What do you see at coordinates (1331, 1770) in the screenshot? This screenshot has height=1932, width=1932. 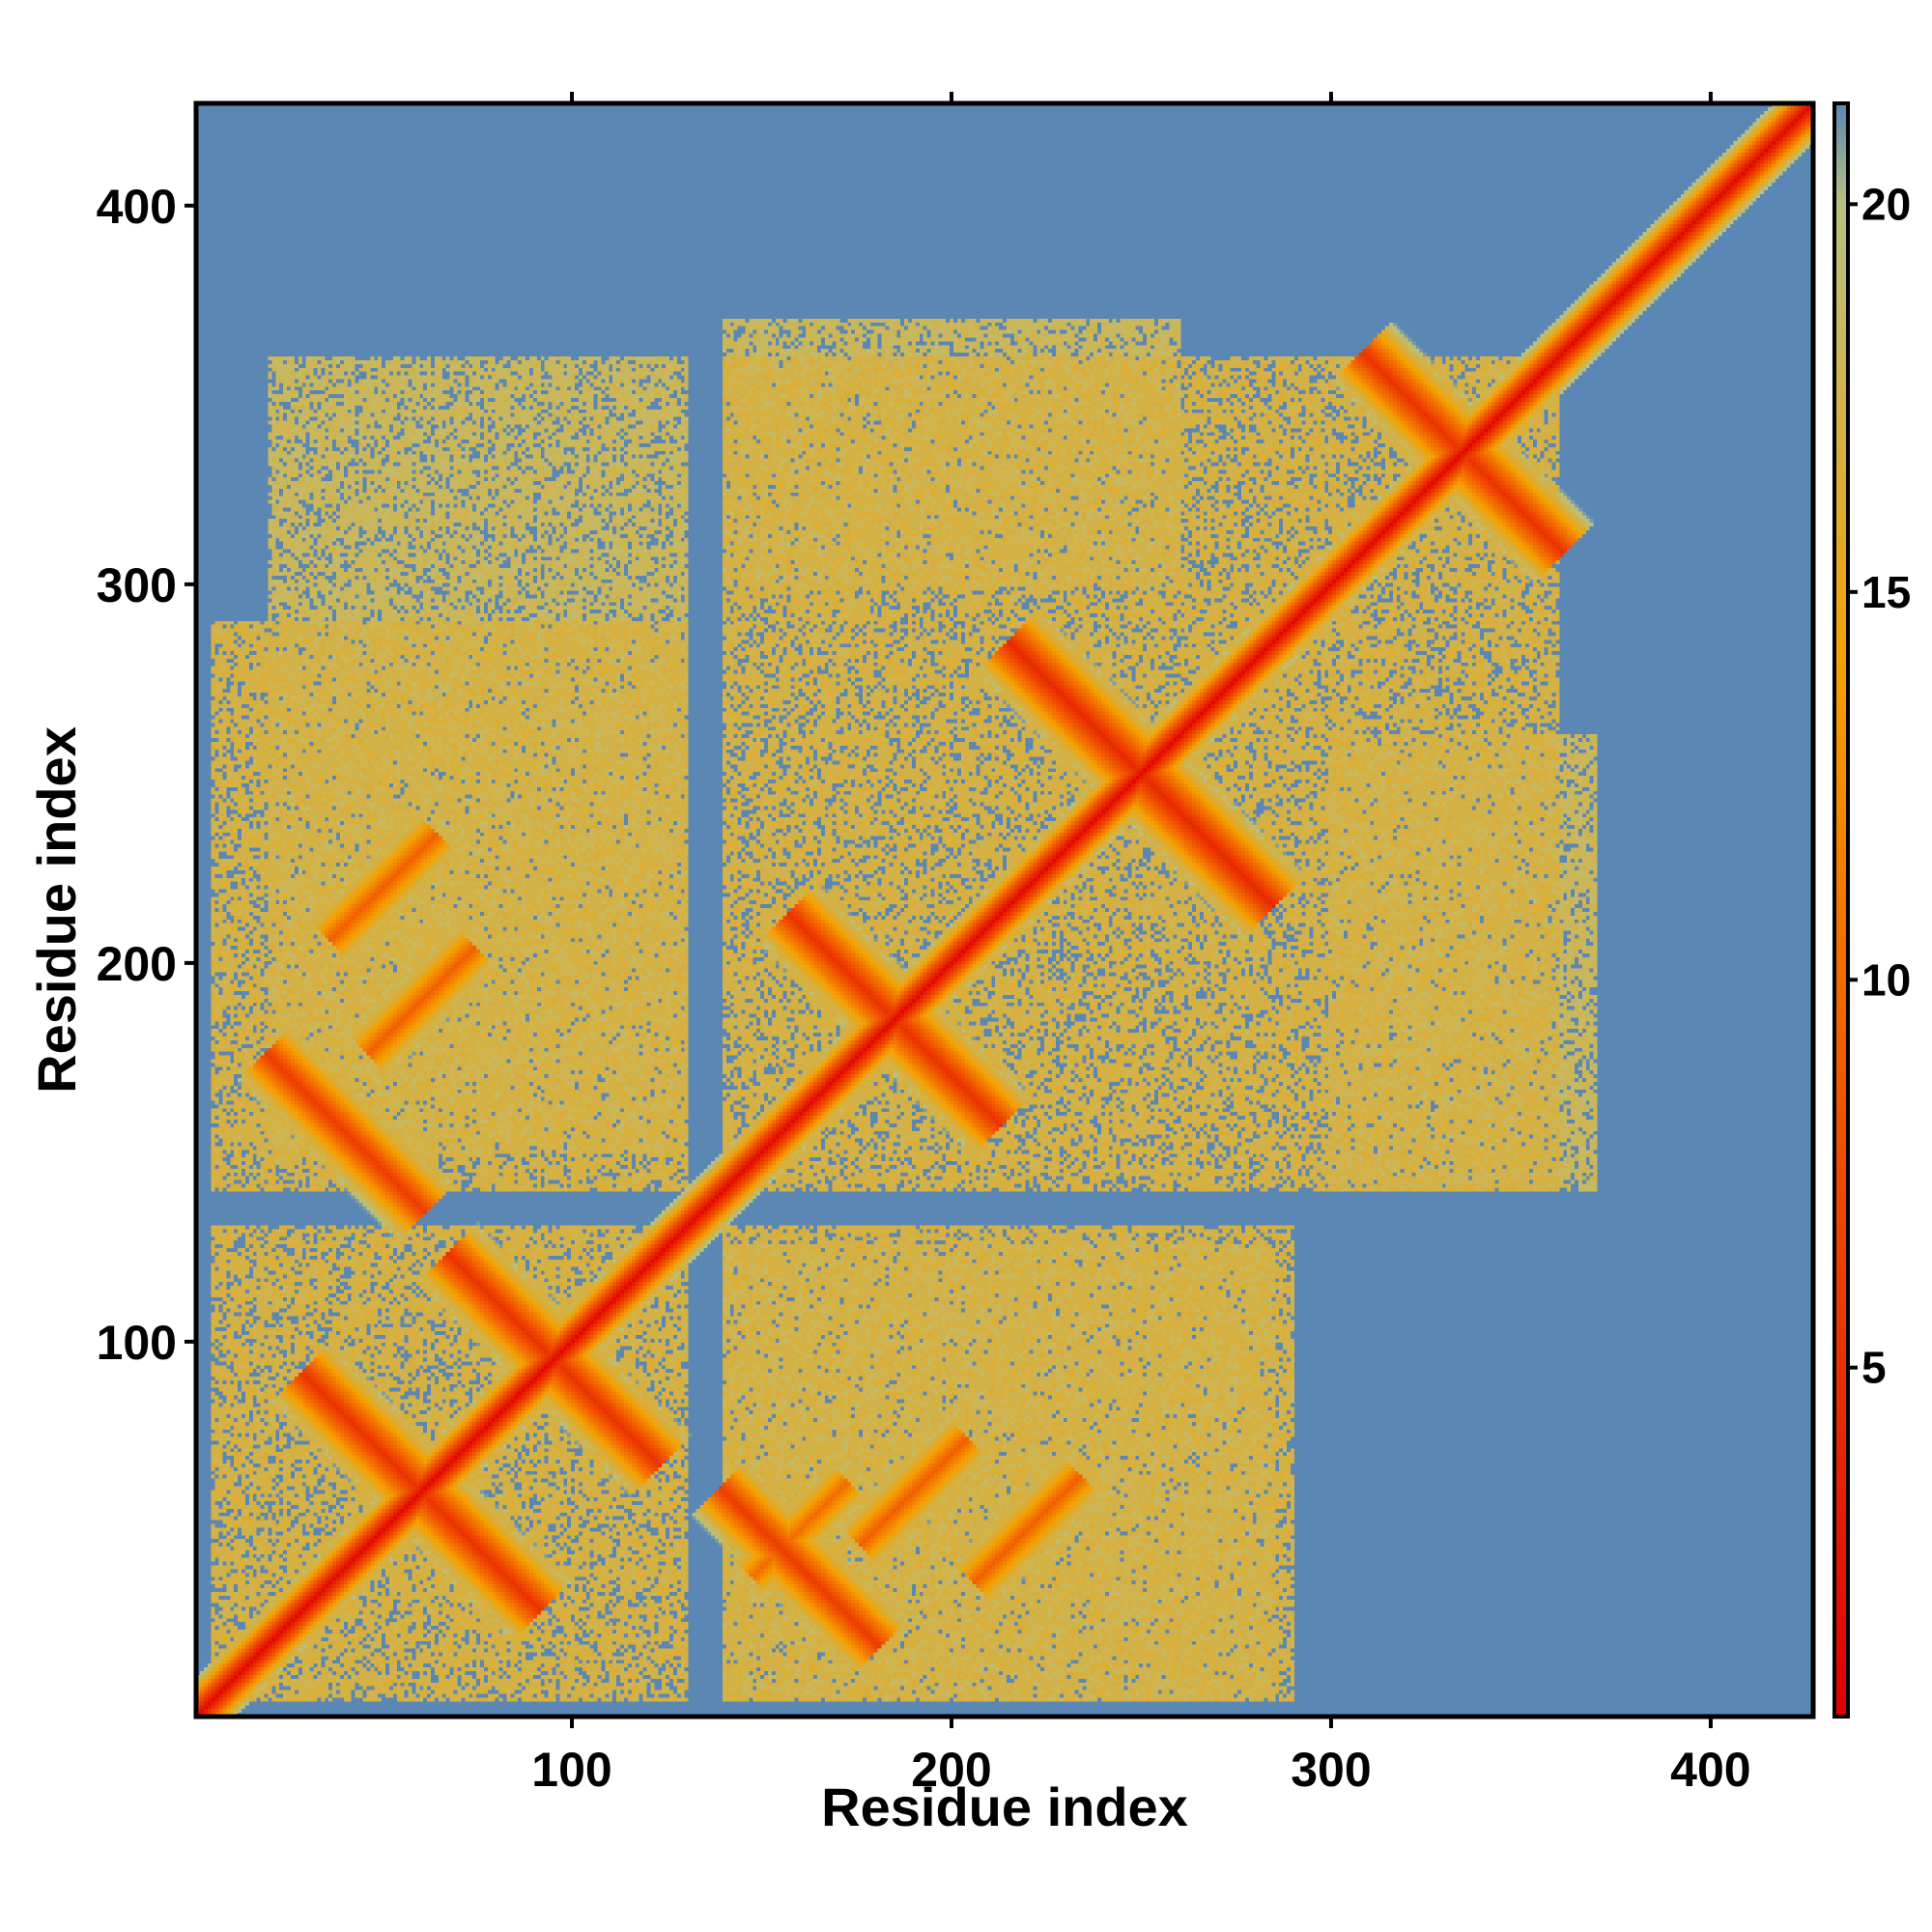 I see `x-tick-label: 300` at bounding box center [1331, 1770].